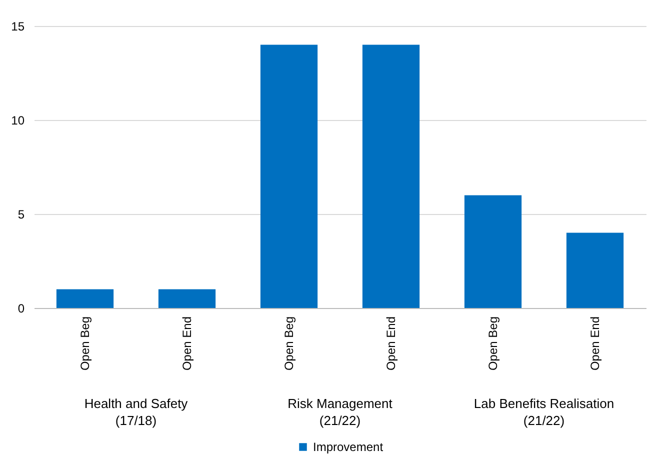  What do you see at coordinates (136, 412) in the screenshot?
I see `text: Health and Safety (17/18)` at bounding box center [136, 412].